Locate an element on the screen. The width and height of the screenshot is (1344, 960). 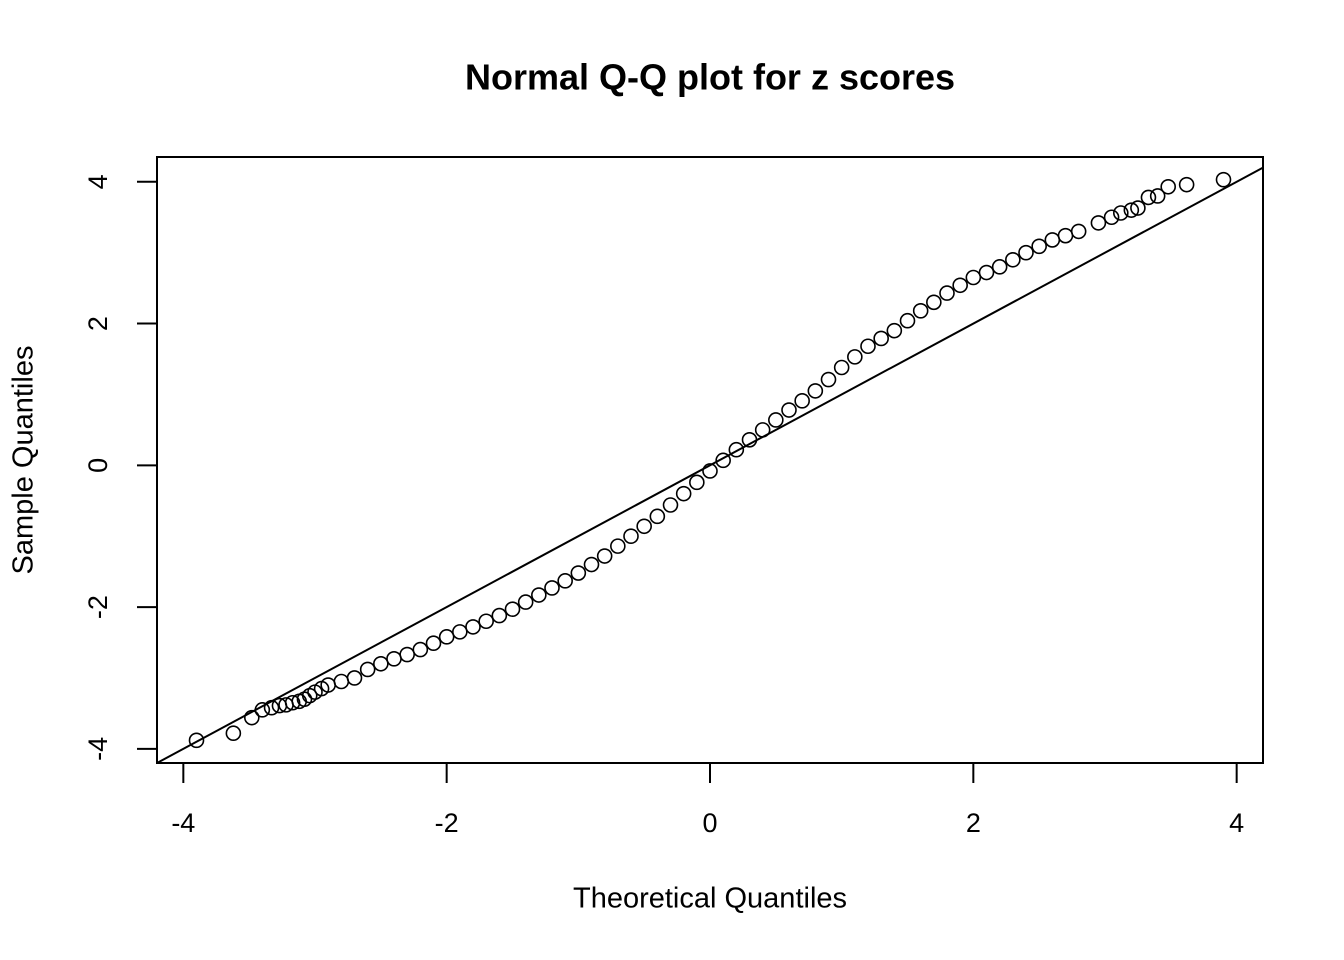
x-tick-label: 0 is located at coordinates (709, 823).